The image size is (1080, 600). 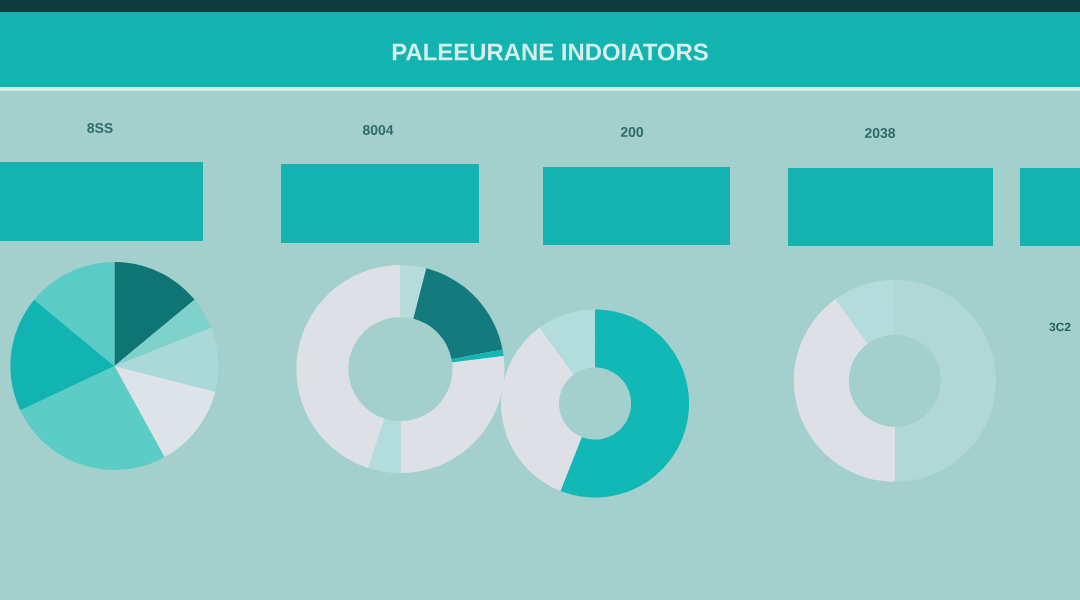 What do you see at coordinates (100, 128) in the screenshot?
I see `chart-subtitle: 8SS` at bounding box center [100, 128].